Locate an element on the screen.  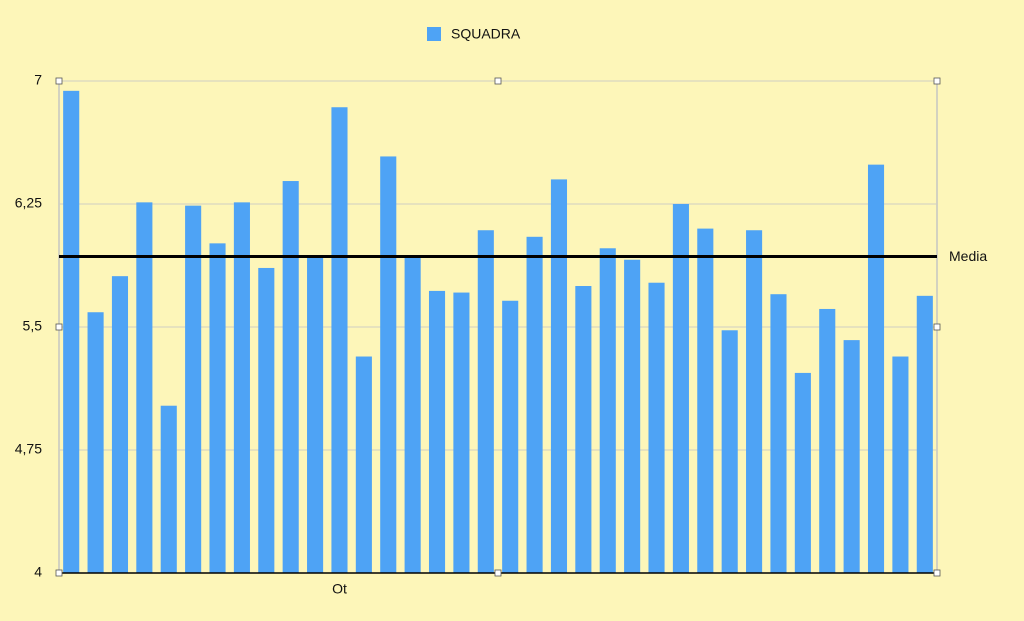
y-tick-label: 4,75 is located at coordinates (28, 449).